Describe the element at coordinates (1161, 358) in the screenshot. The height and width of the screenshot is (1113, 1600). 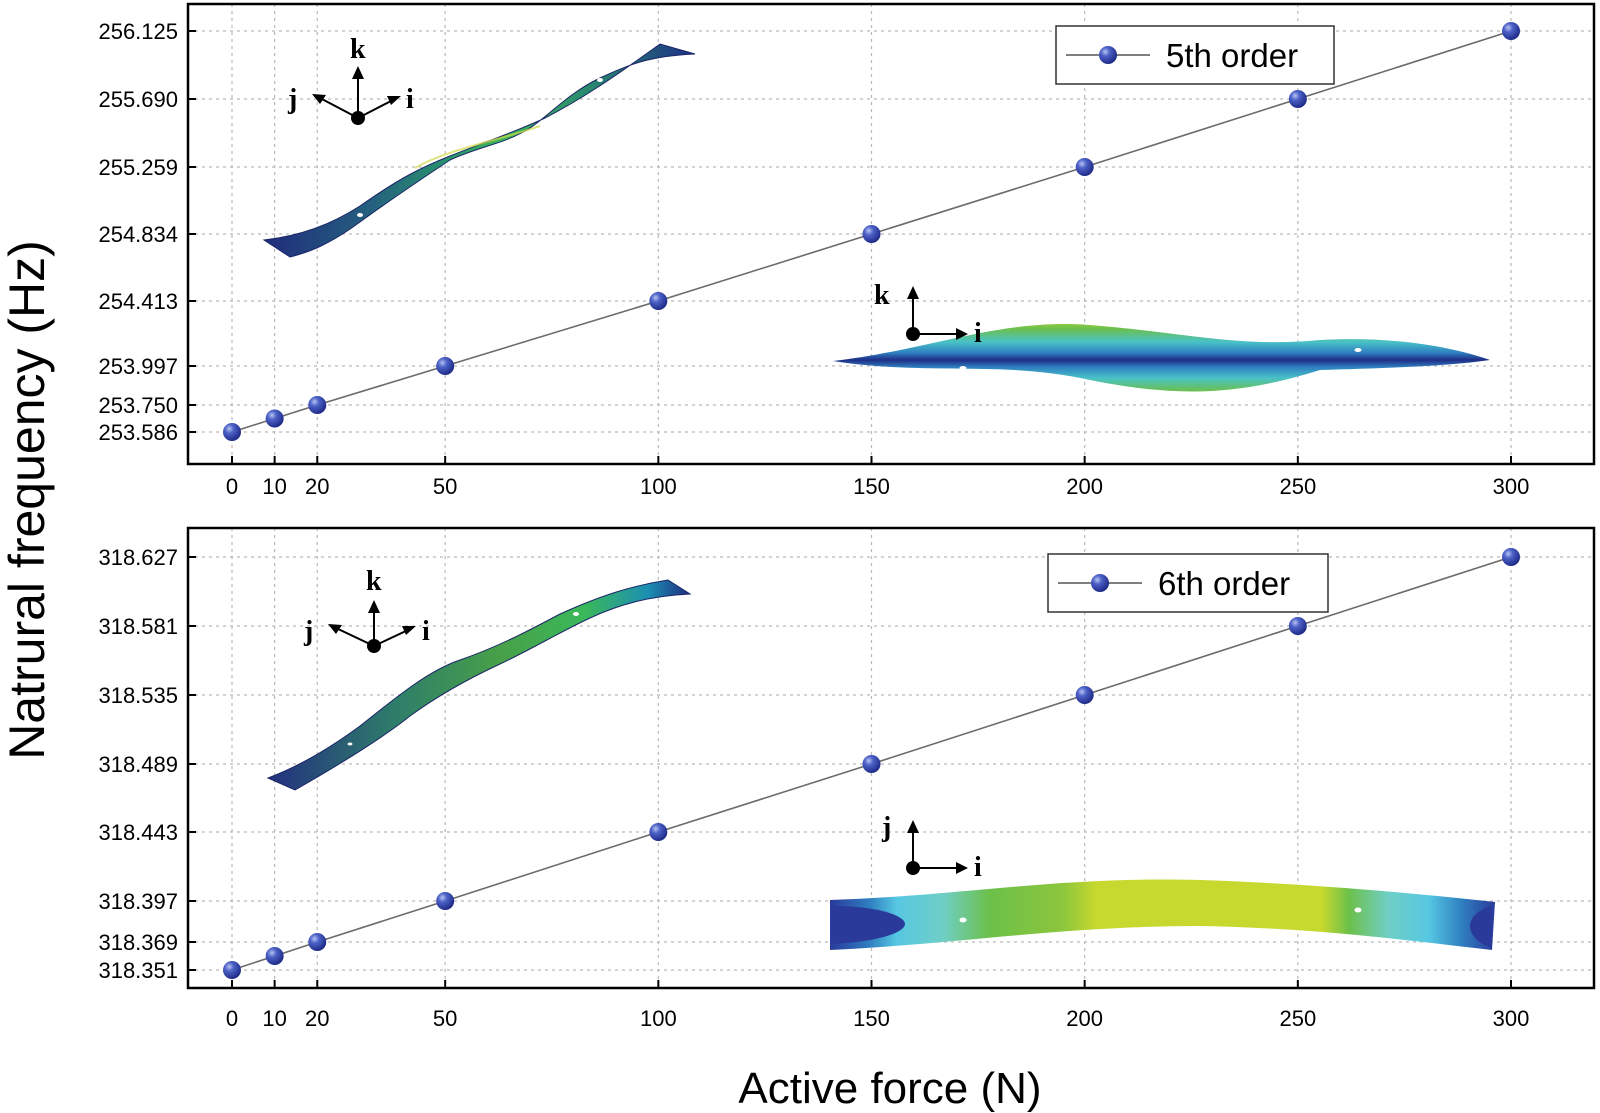
I see `mode-shape-side-5th` at that location.